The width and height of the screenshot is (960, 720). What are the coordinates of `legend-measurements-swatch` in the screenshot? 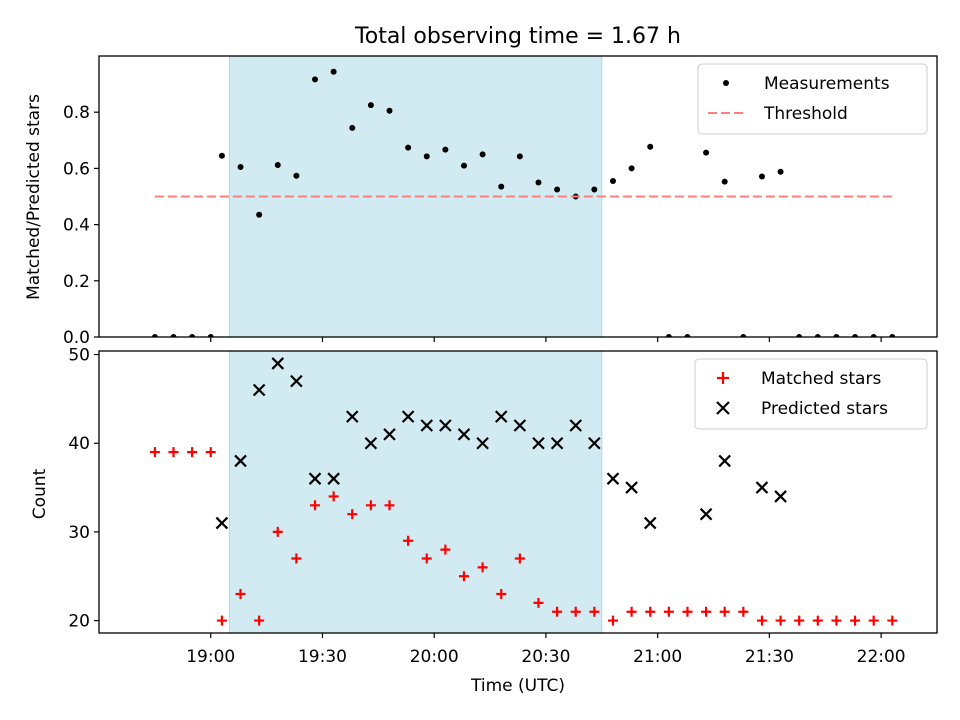 It's located at (726, 83).